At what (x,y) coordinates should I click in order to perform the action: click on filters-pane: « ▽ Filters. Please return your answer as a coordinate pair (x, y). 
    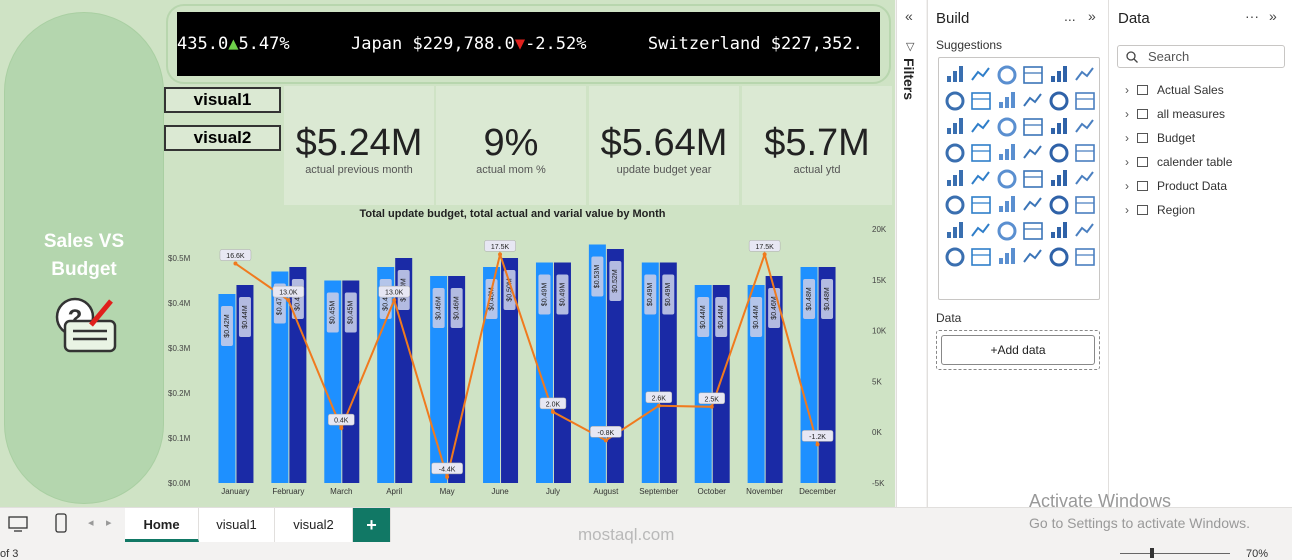
    Looking at the image, I should click on (911, 253).